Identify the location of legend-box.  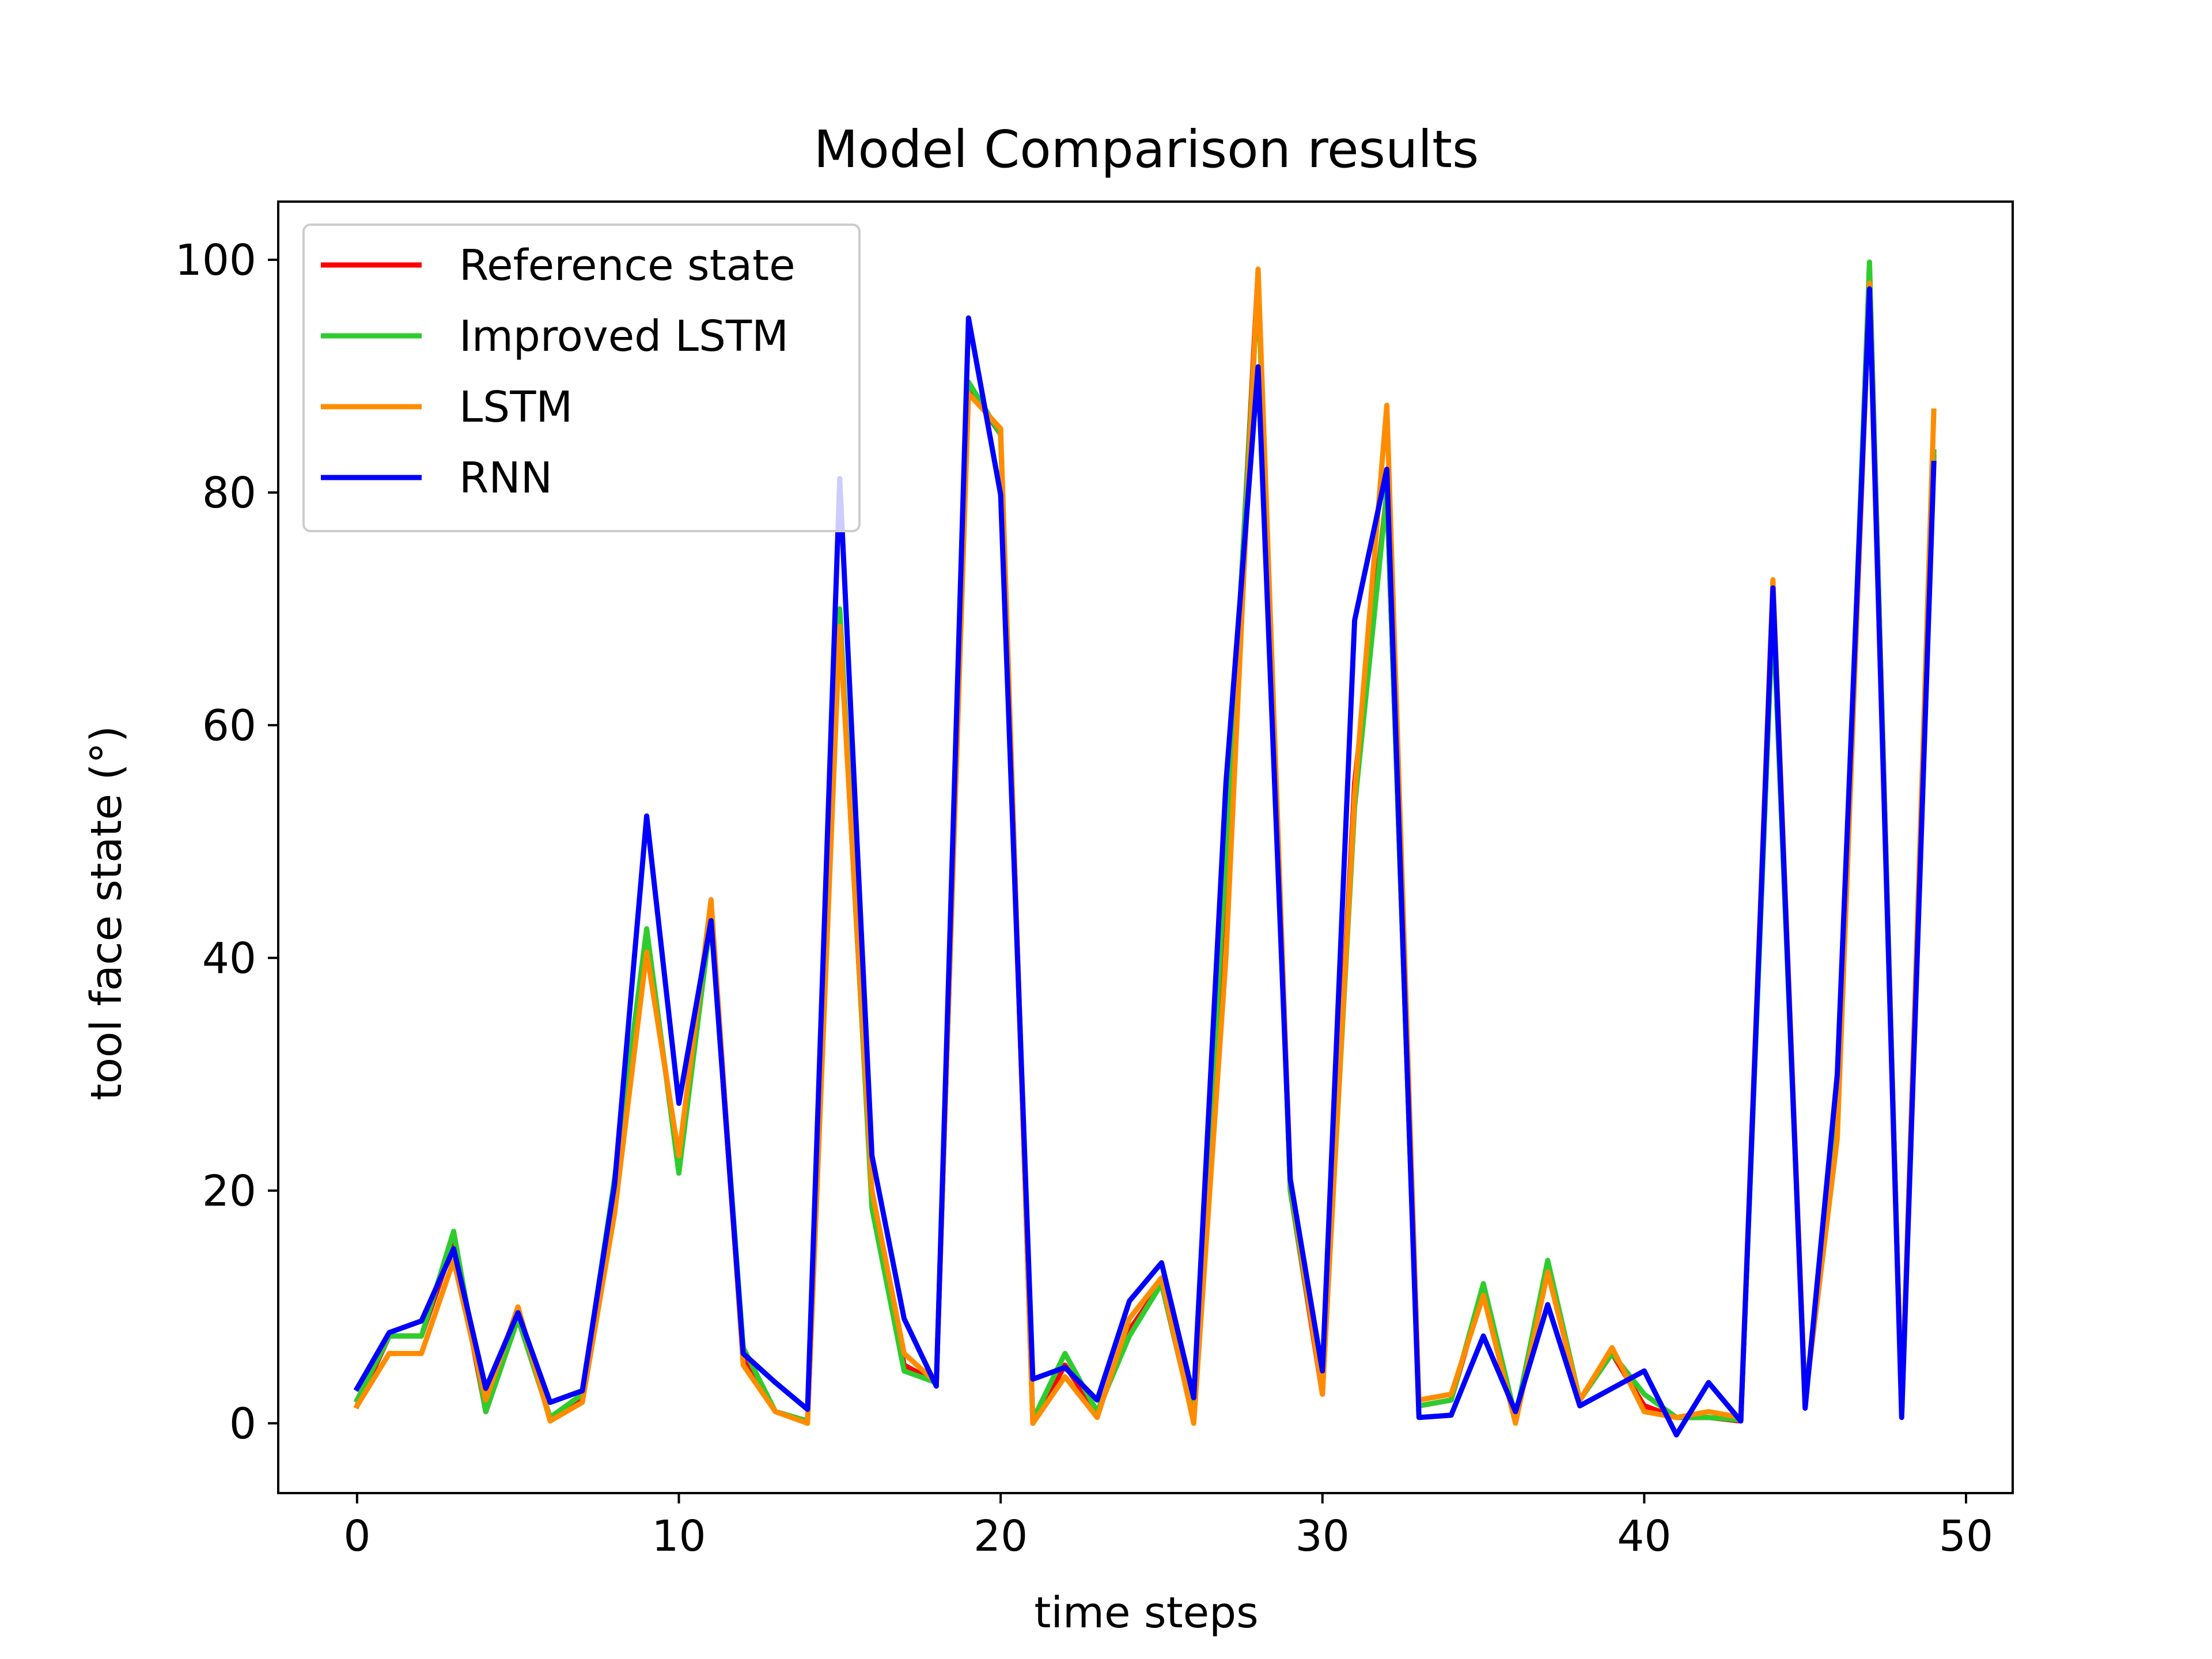
(581, 378).